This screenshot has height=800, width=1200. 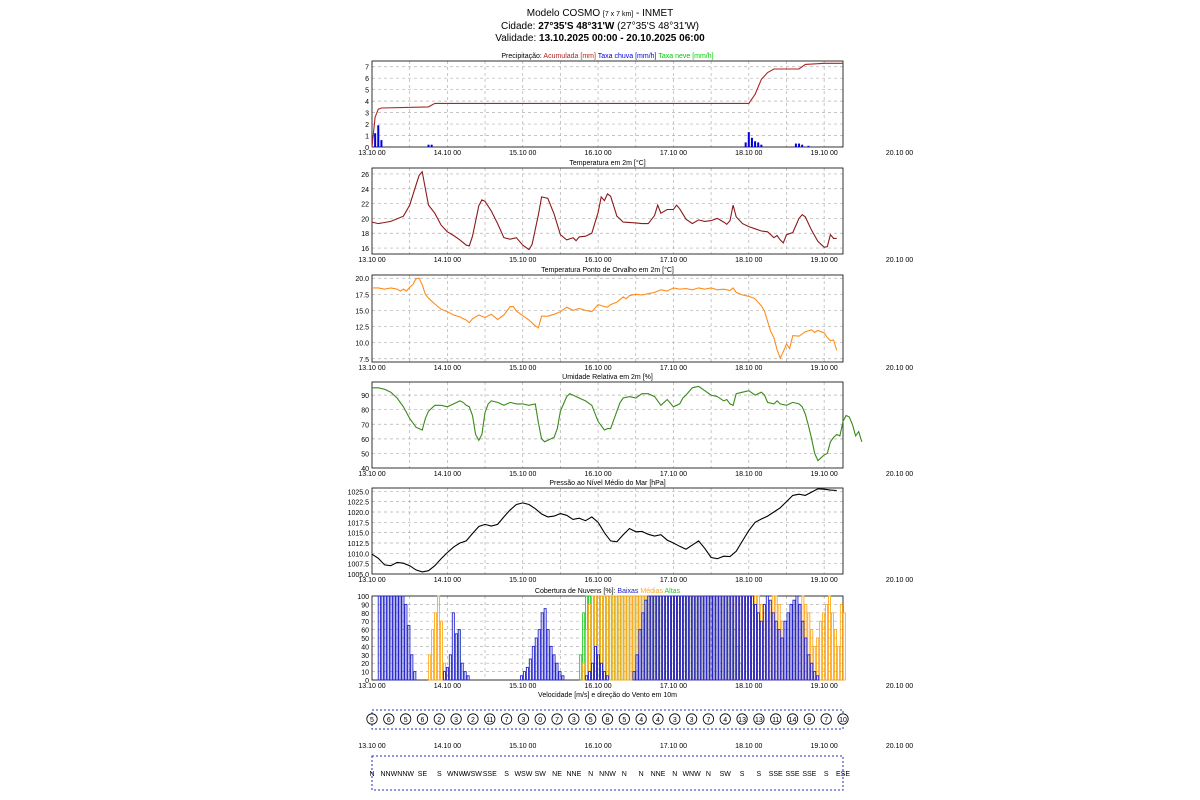 What do you see at coordinates (742, 719) in the screenshot?
I see `wind-speed-marker: 13` at bounding box center [742, 719].